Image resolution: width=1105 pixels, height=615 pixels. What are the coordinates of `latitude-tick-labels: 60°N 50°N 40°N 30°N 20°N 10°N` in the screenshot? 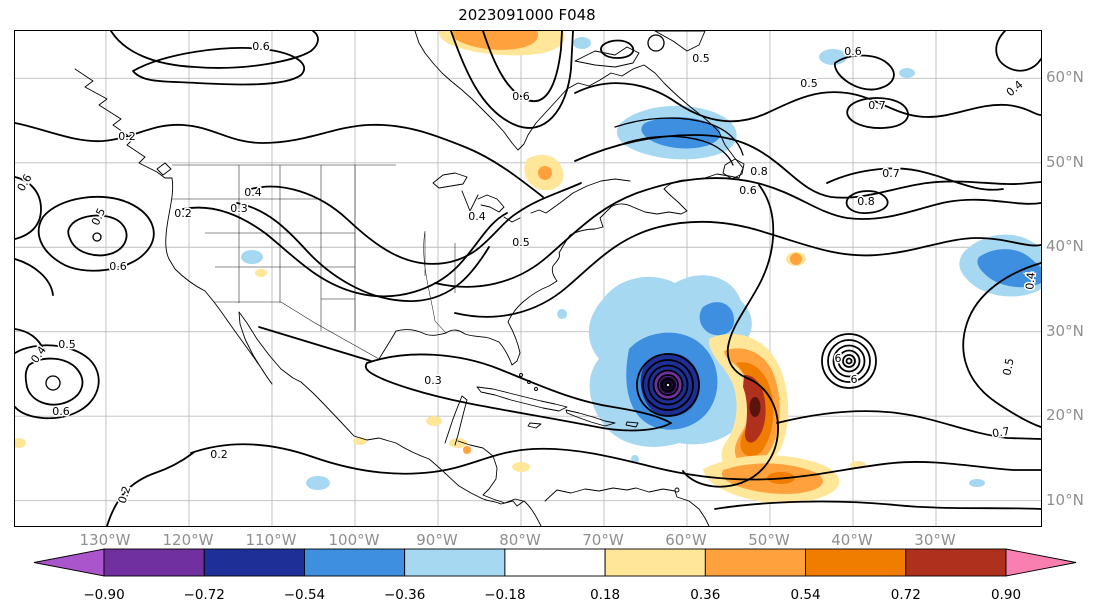 It's located at (1065, 288).